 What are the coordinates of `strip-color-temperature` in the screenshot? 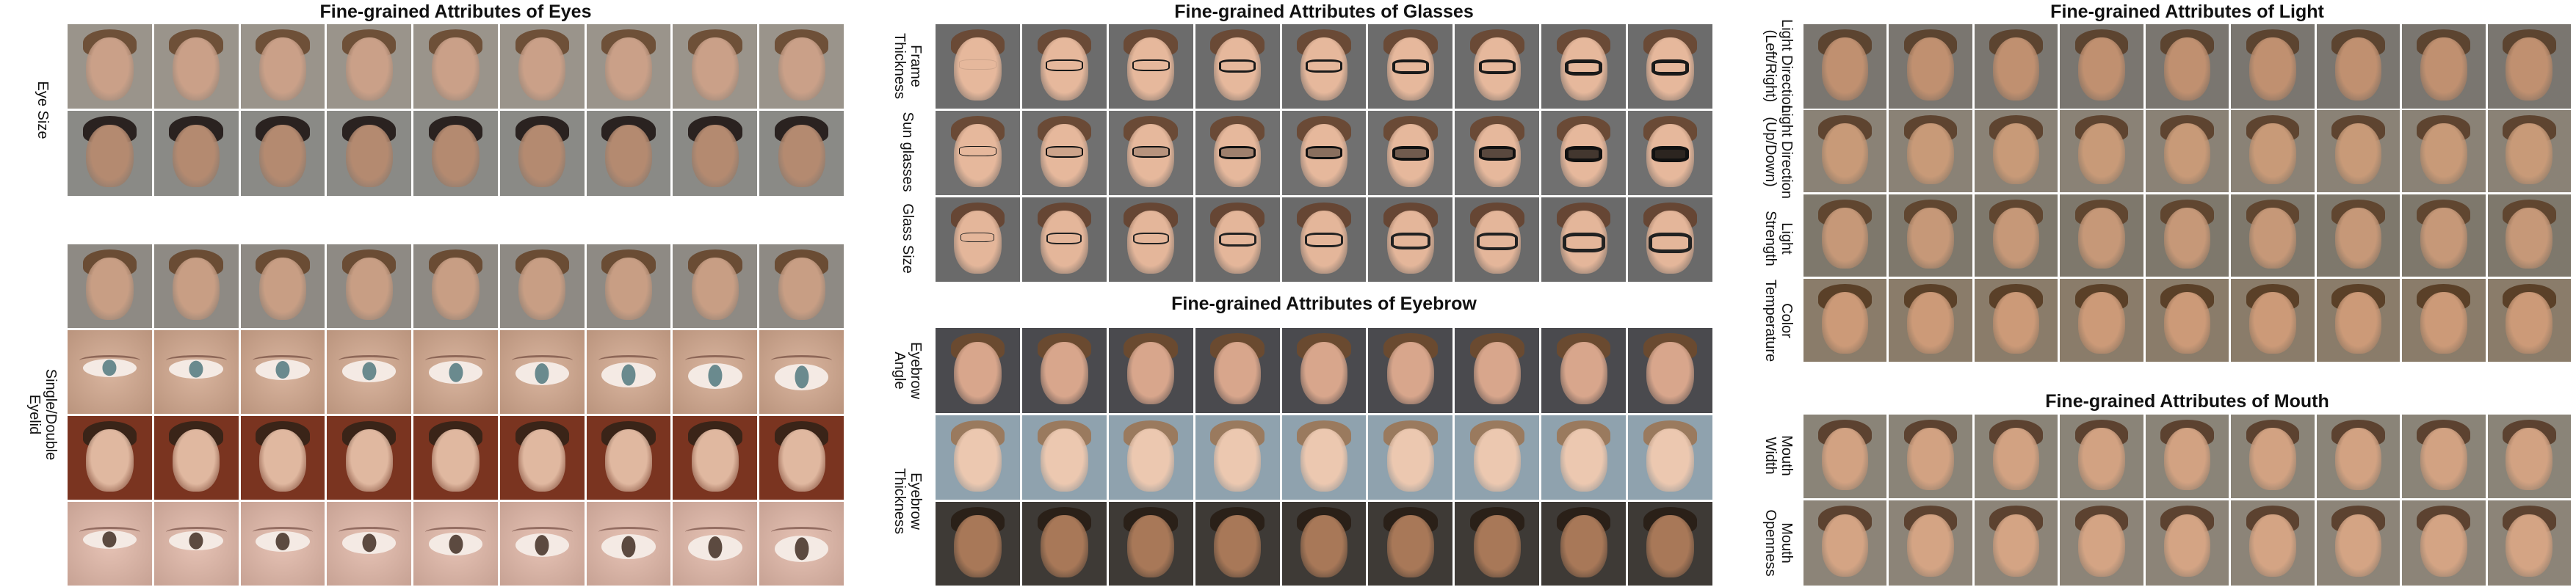 It's located at (2187, 320).